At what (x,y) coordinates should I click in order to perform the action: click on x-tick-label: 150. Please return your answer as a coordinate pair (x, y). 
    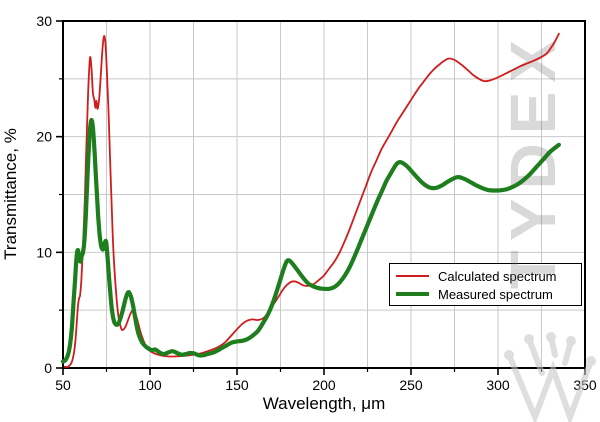
    Looking at the image, I should click on (237, 385).